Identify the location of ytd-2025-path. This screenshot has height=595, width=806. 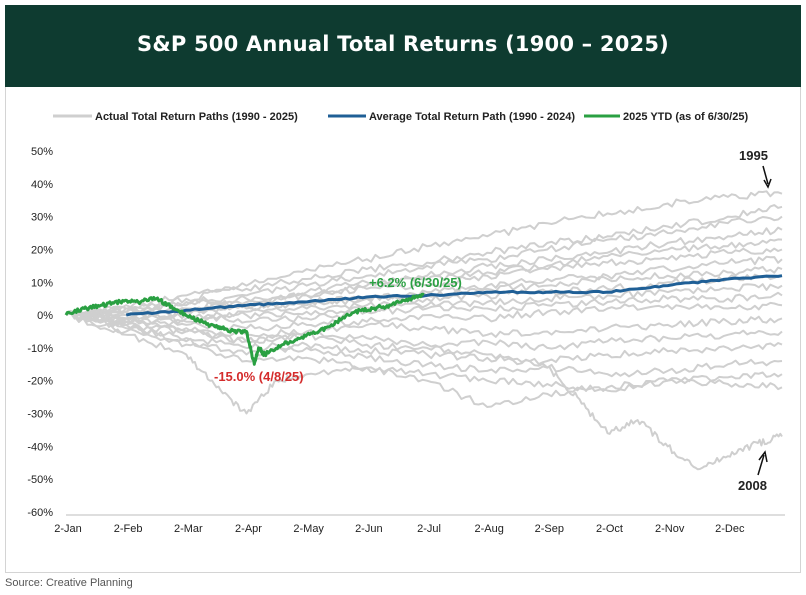
(244, 329).